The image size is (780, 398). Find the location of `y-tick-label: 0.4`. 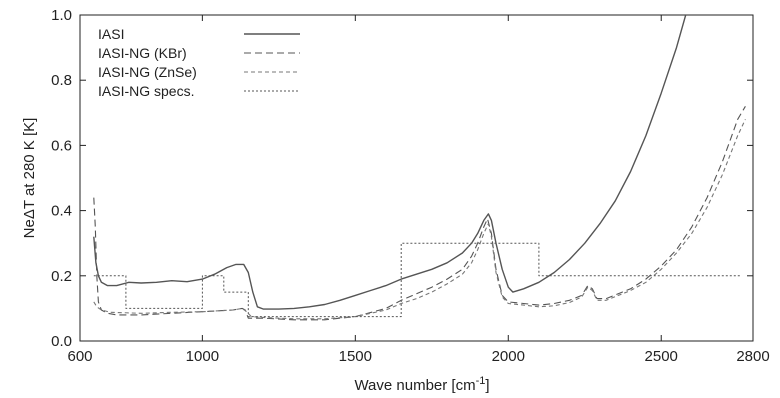

y-tick-label: 0.4 is located at coordinates (61, 211).